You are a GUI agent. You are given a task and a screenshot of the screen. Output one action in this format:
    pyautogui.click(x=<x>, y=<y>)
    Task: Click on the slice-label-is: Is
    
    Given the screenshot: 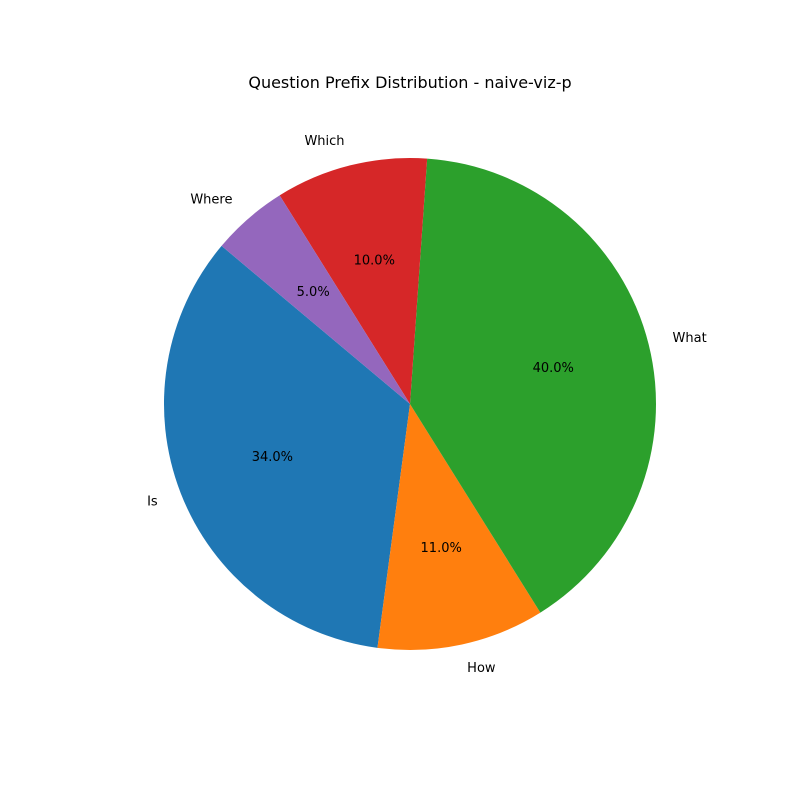 What is the action you would take?
    pyautogui.click(x=152, y=501)
    